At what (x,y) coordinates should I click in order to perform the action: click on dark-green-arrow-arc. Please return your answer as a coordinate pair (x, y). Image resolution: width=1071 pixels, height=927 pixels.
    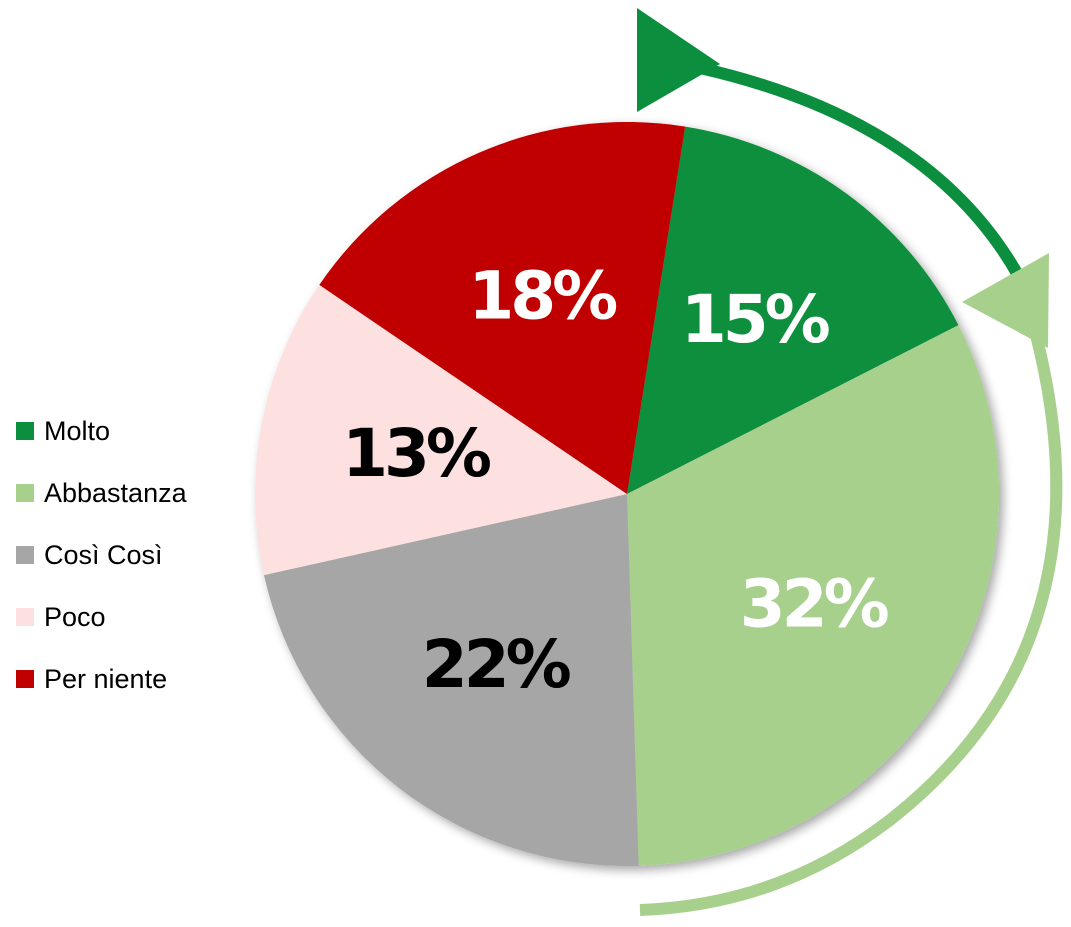
    Looking at the image, I should click on (861, 170).